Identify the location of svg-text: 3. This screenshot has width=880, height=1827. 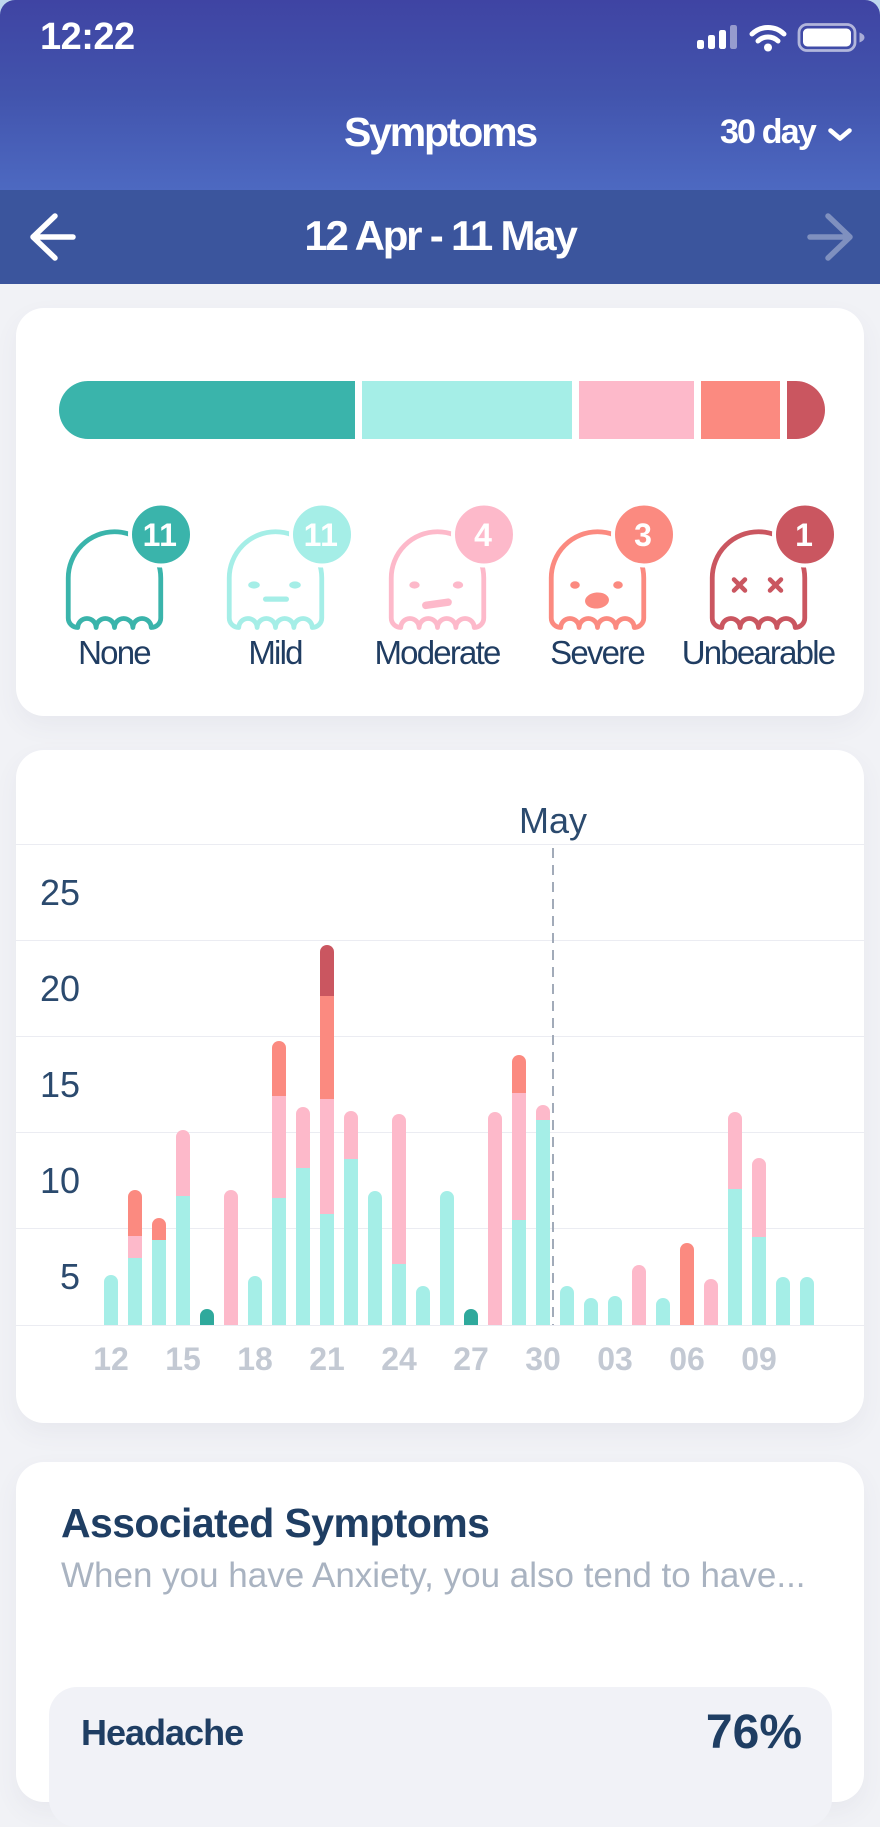
(643, 535).